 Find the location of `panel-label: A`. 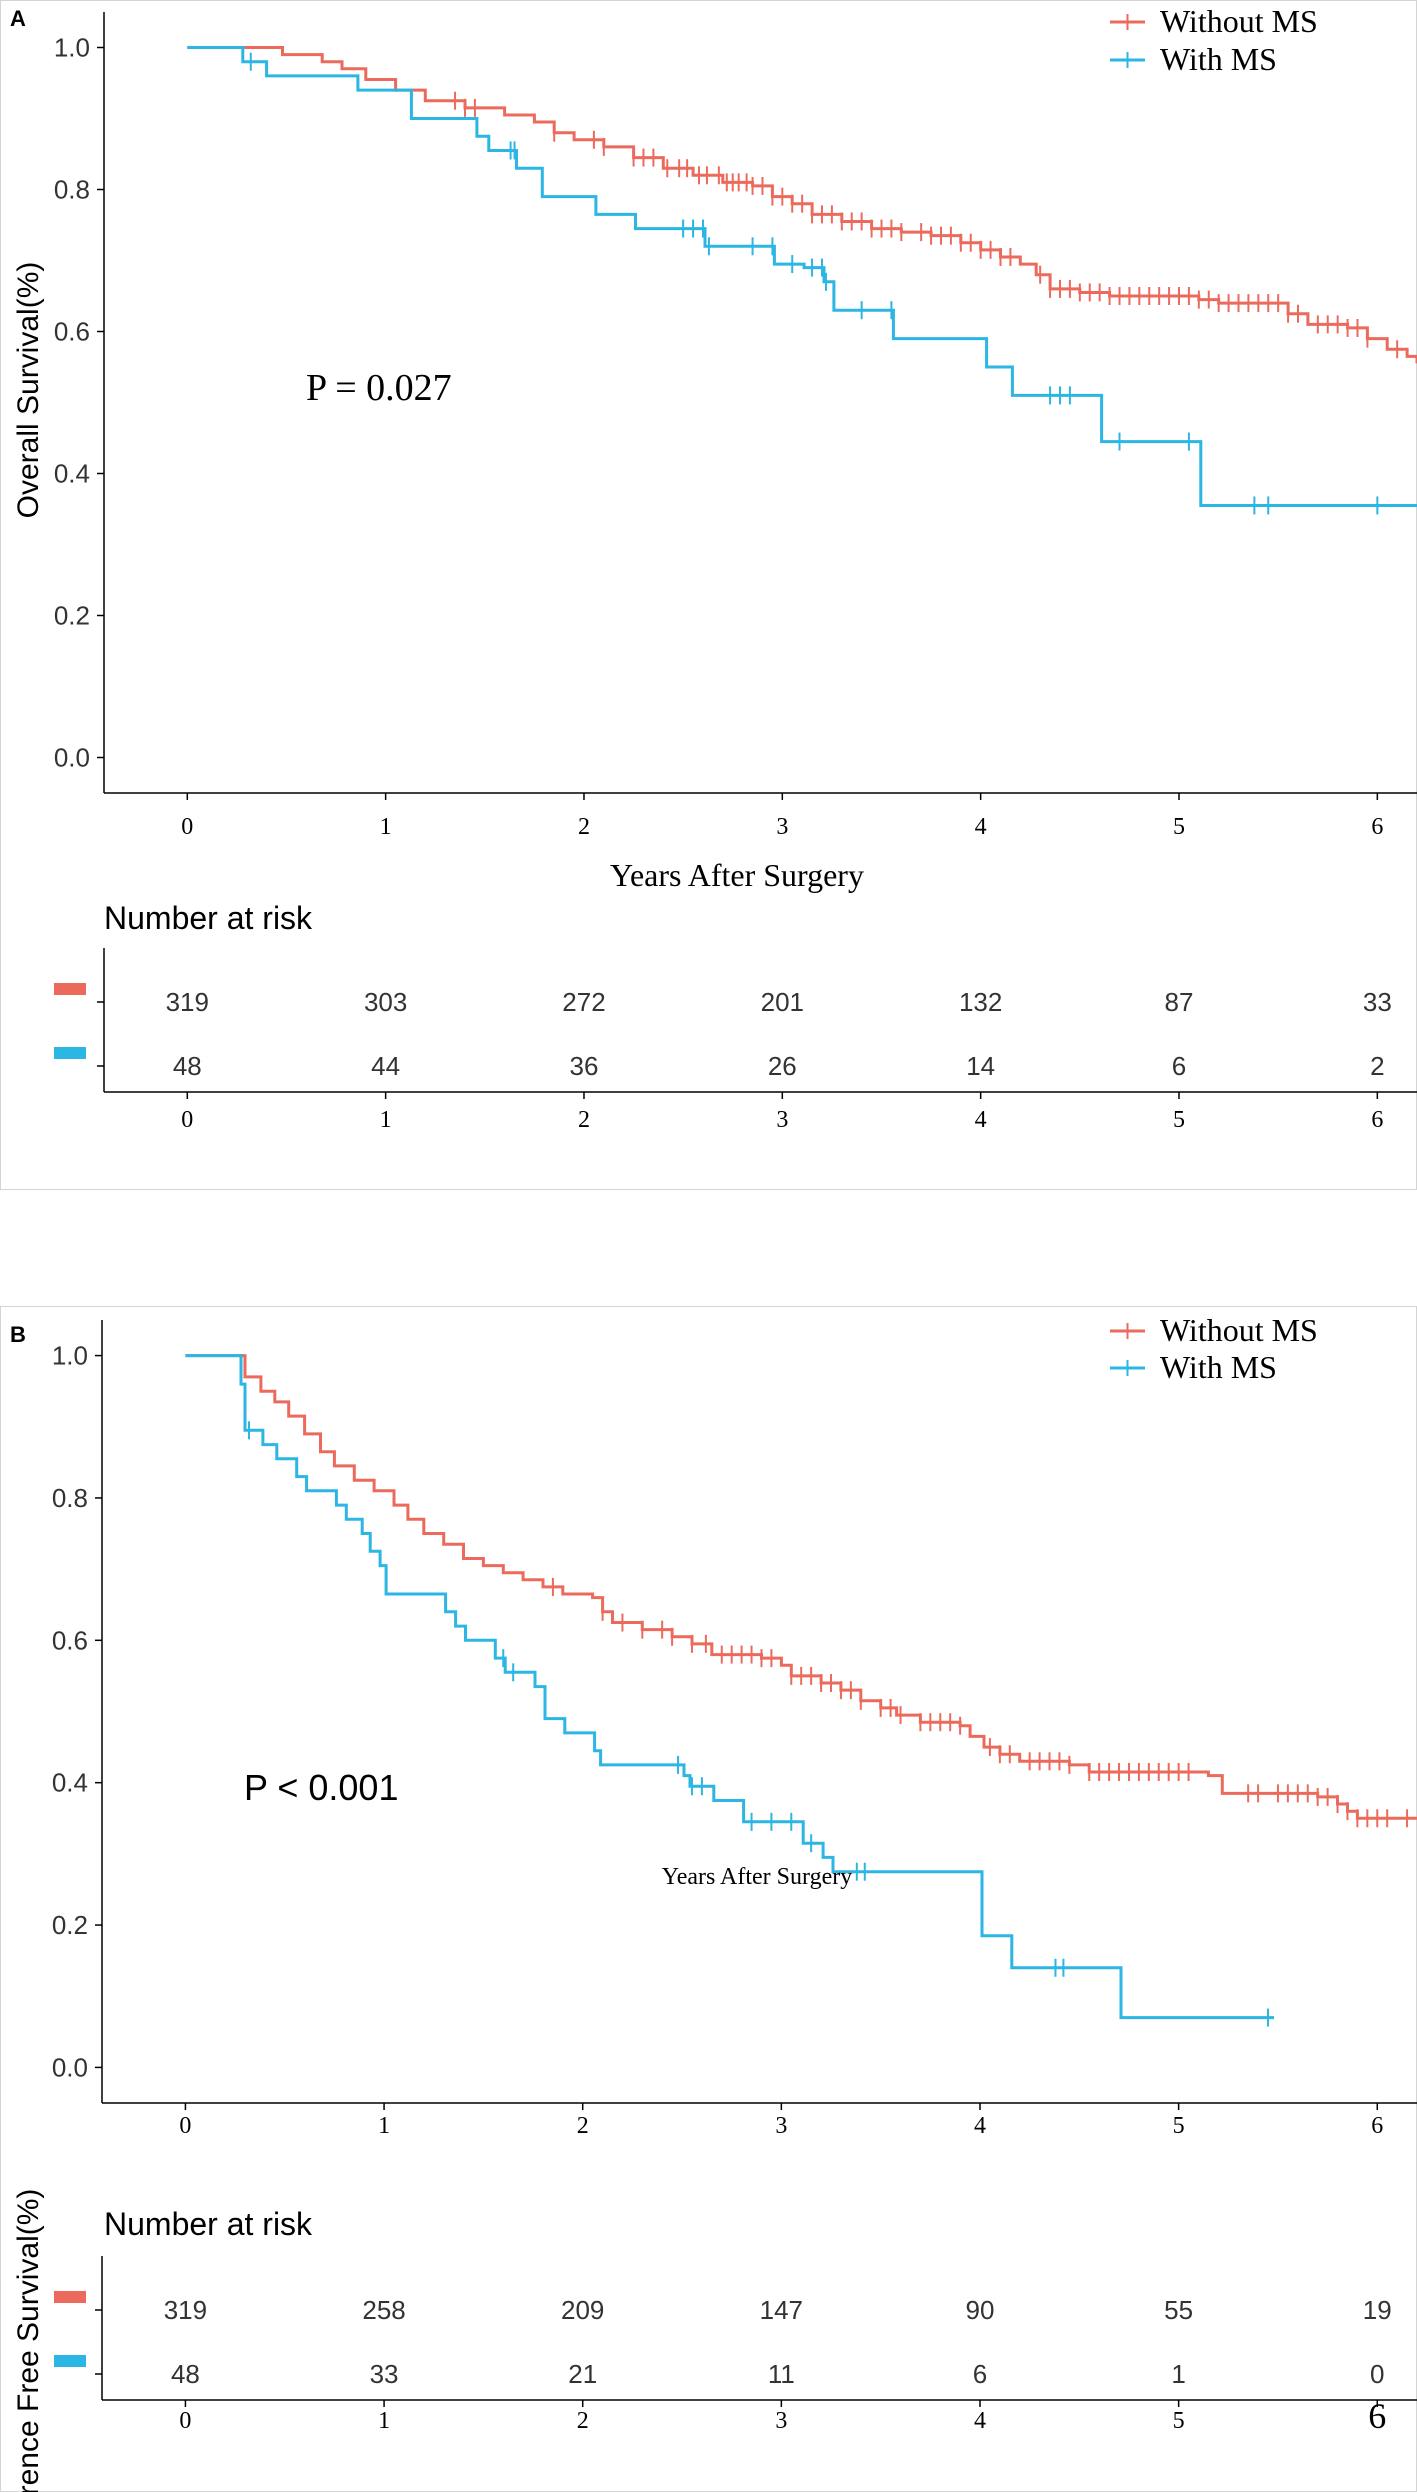

panel-label: A is located at coordinates (18, 18).